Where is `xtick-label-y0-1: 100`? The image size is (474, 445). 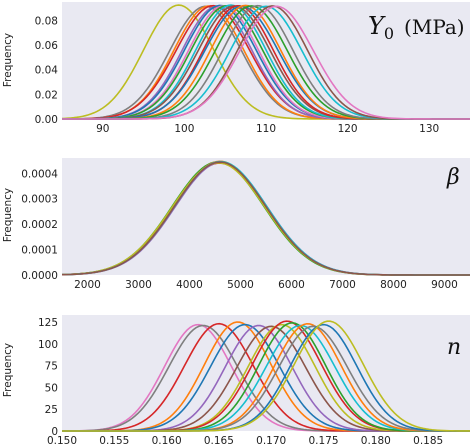 xtick-label-y0-1: 100 is located at coordinates (184, 129).